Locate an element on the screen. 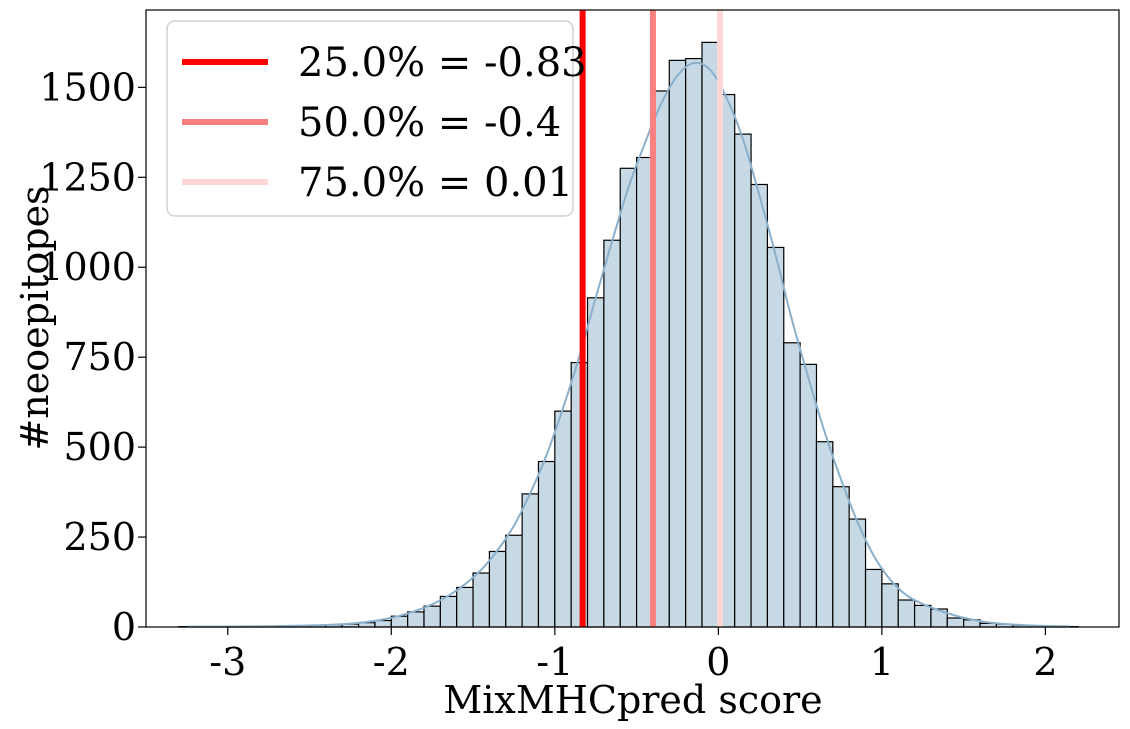 The height and width of the screenshot is (729, 1130). x-axis-label: MixMHCpred score is located at coordinates (632, 700).